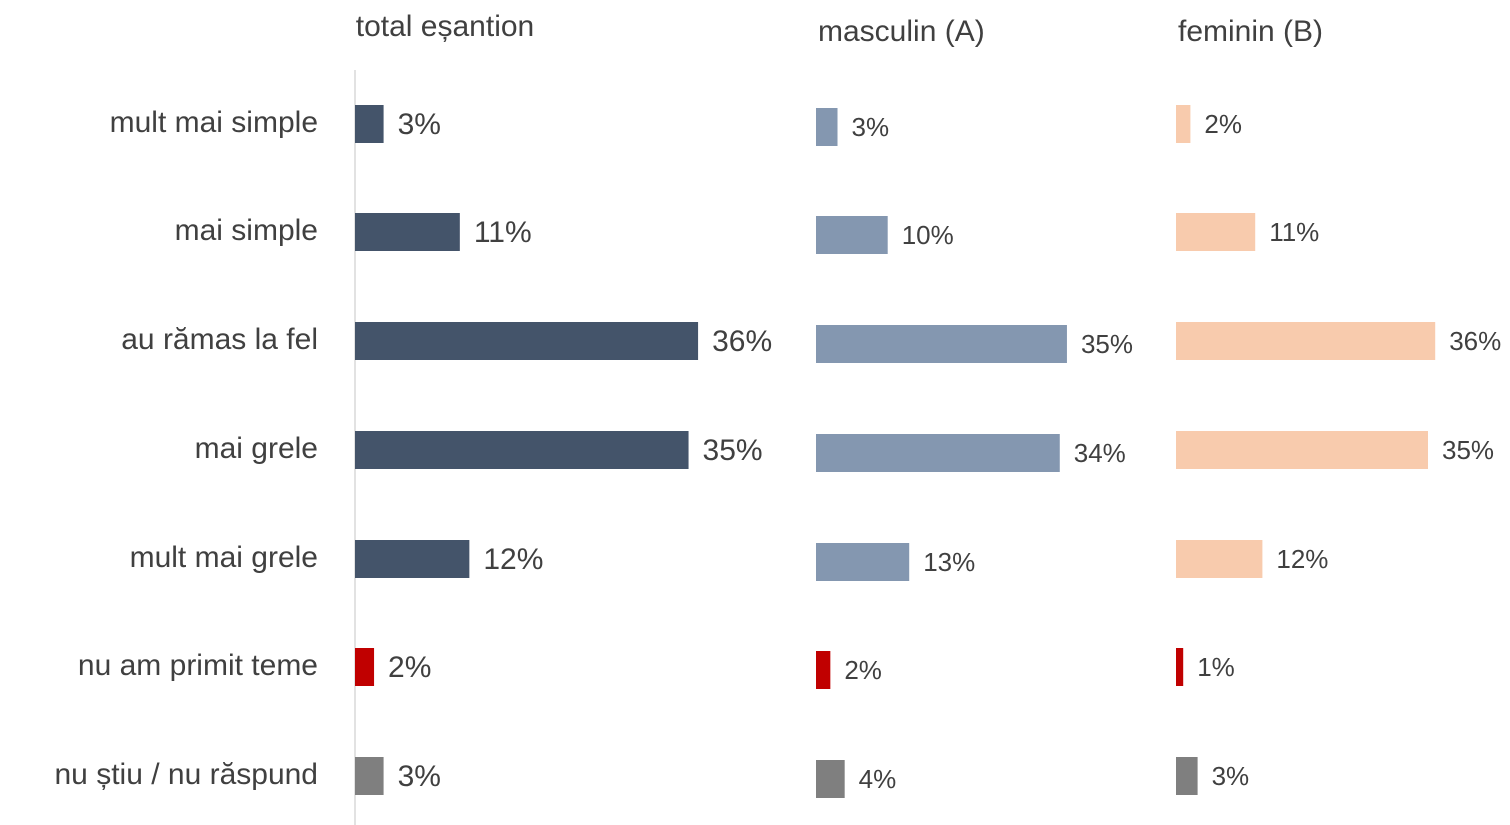 The width and height of the screenshot is (1510, 825). What do you see at coordinates (1100, 453) in the screenshot?
I see `value-label: 34%` at bounding box center [1100, 453].